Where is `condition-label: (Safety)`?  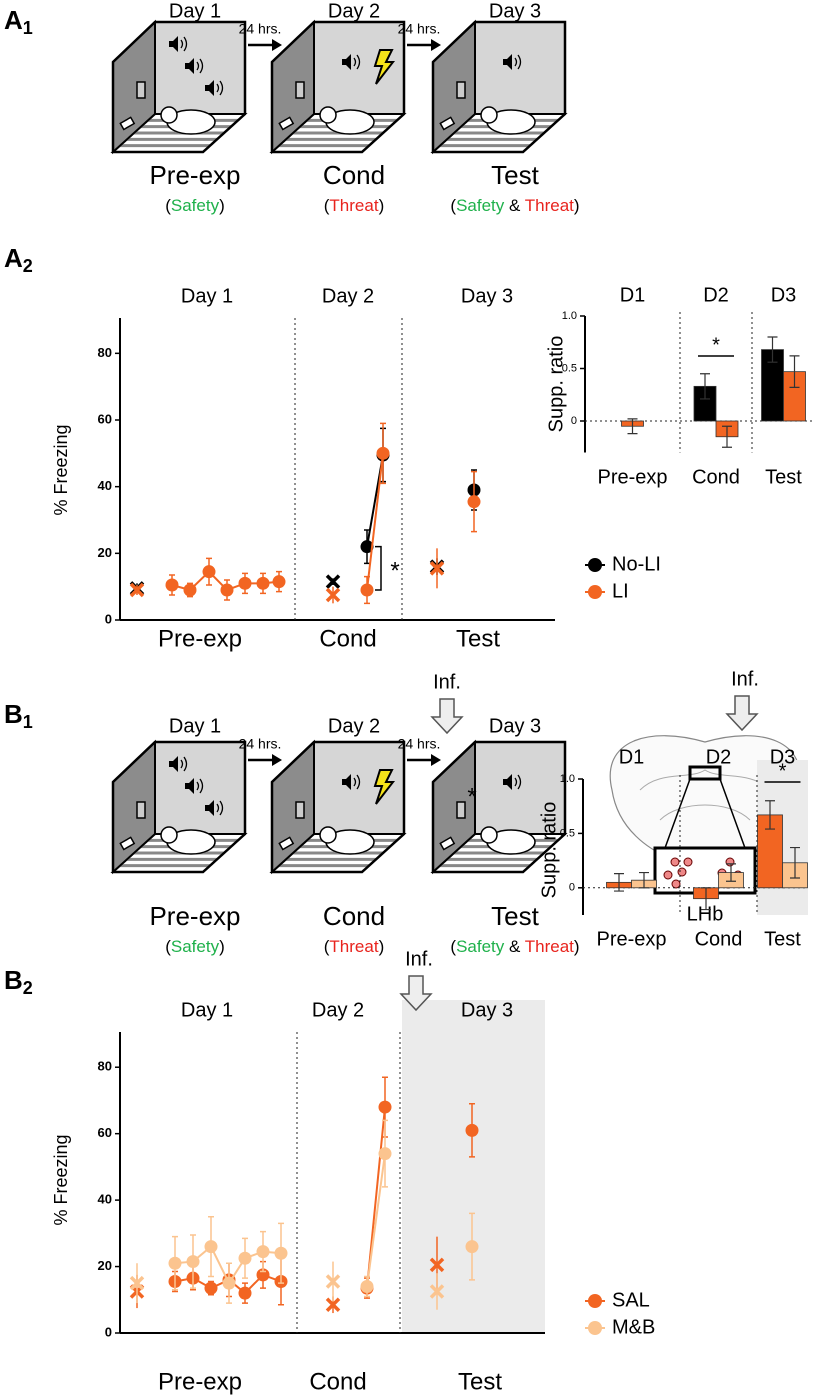 condition-label: (Safety) is located at coordinates (195, 205).